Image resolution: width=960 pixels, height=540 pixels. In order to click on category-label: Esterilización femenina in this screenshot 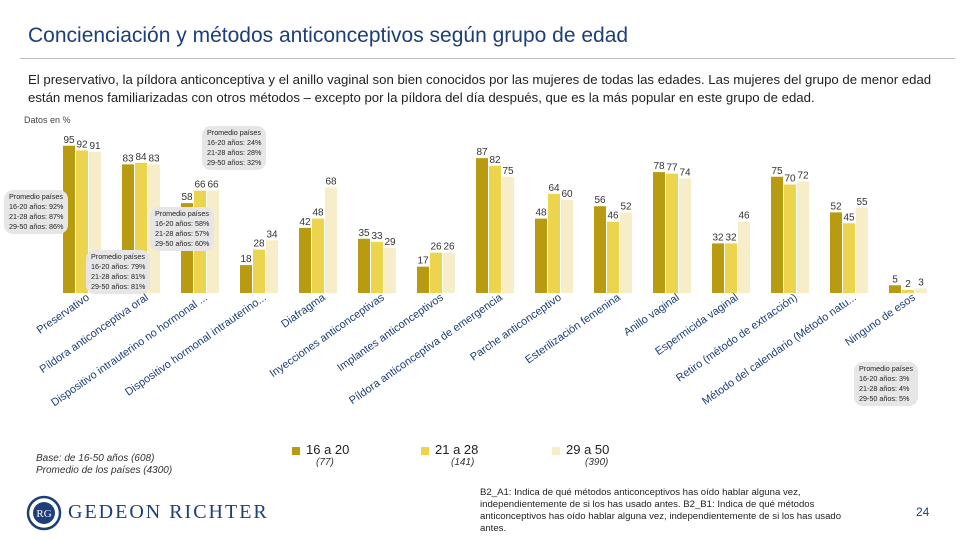, I will do `click(573, 328)`.